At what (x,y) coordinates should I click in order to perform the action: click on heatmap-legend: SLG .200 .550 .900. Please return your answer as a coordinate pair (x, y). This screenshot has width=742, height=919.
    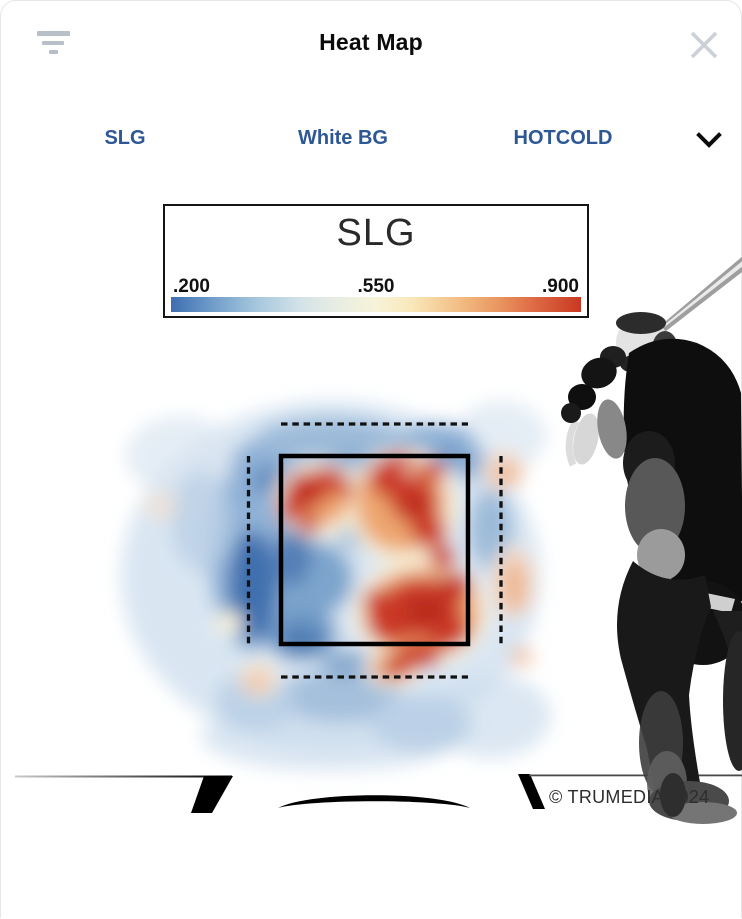
    Looking at the image, I should click on (376, 261).